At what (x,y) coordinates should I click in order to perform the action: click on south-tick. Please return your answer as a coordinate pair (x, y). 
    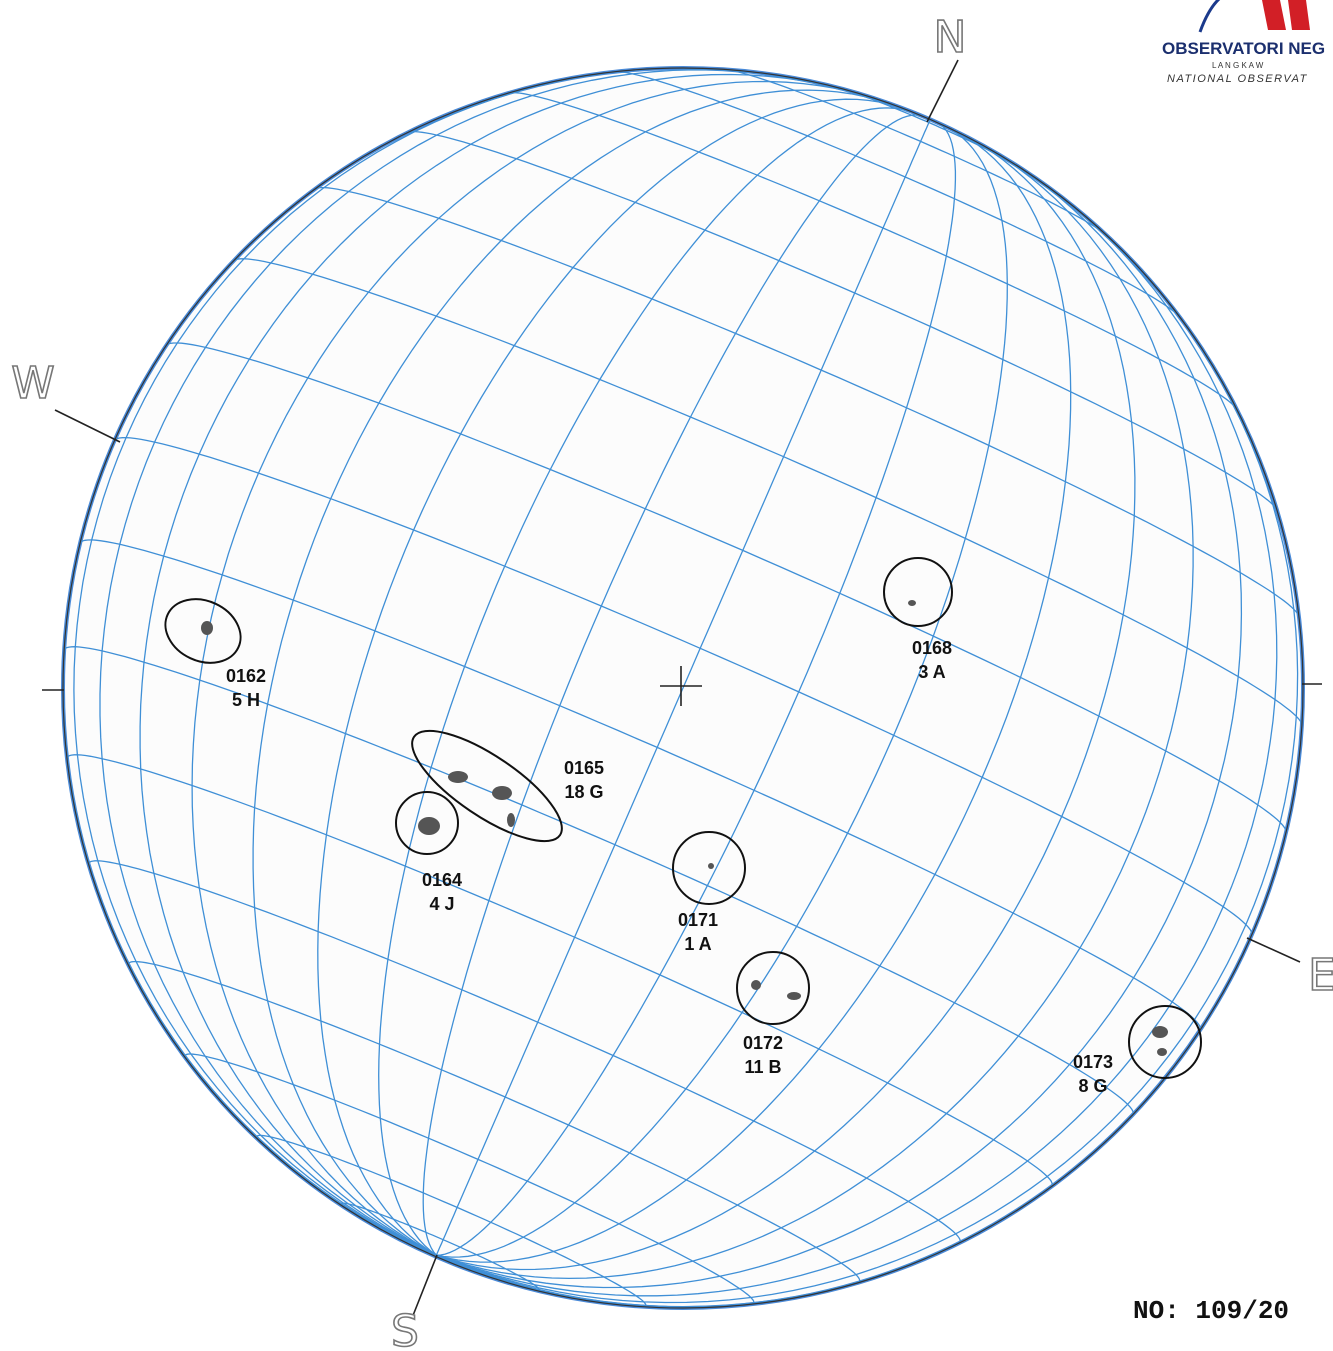
    Looking at the image, I should click on (424, 1286).